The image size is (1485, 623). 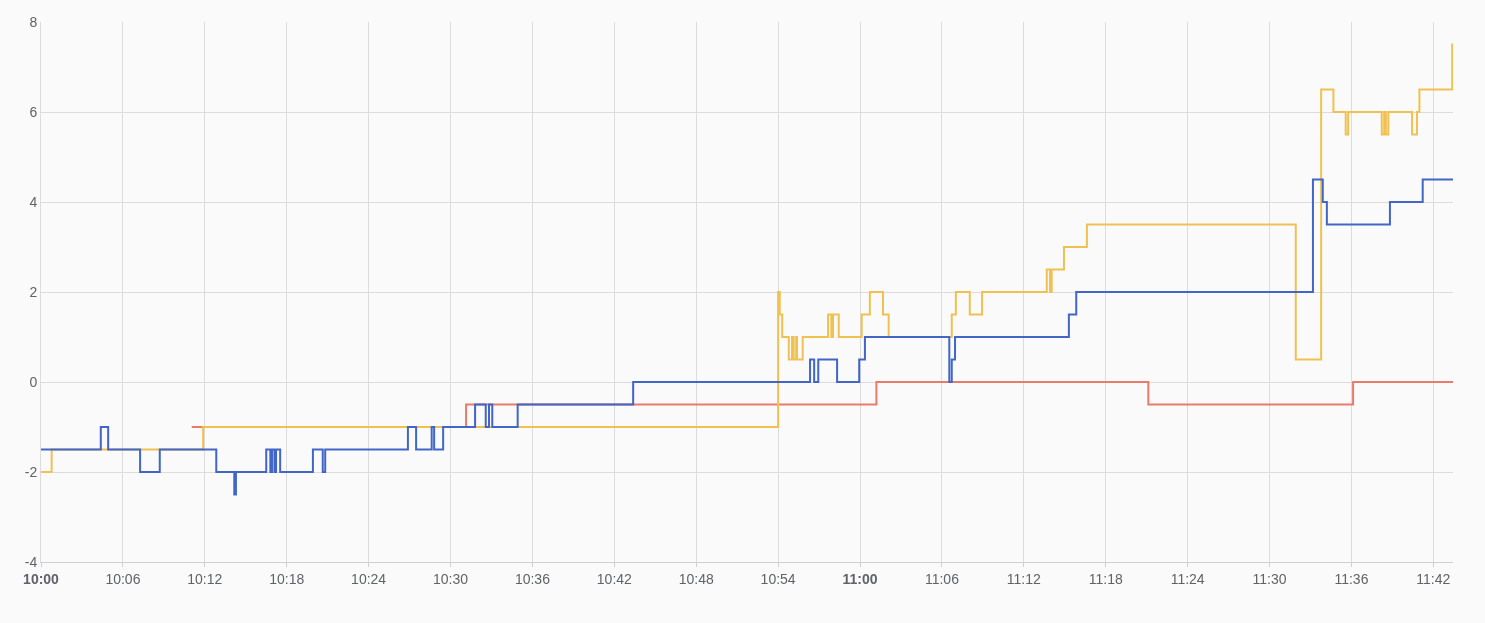 What do you see at coordinates (31, 471) in the screenshot?
I see `y-tick-label: -2` at bounding box center [31, 471].